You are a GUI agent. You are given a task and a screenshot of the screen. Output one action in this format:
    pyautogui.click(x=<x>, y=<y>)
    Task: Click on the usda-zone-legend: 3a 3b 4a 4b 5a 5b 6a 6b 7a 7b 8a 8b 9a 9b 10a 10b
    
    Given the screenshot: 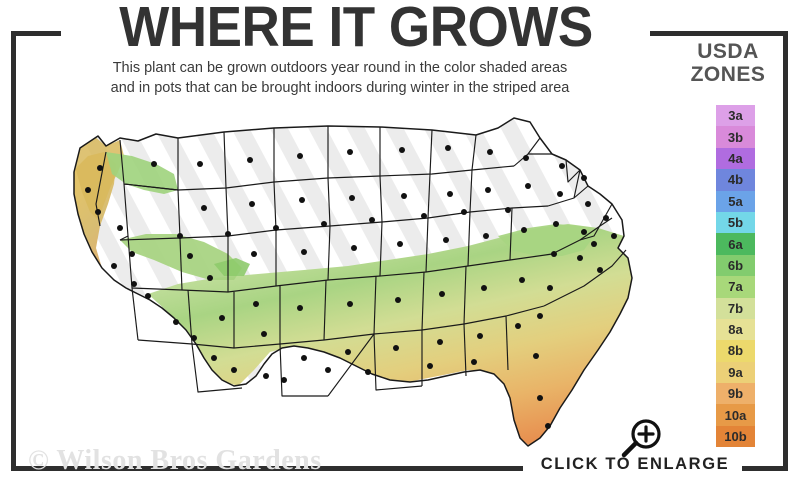 What is the action you would take?
    pyautogui.click(x=735, y=276)
    